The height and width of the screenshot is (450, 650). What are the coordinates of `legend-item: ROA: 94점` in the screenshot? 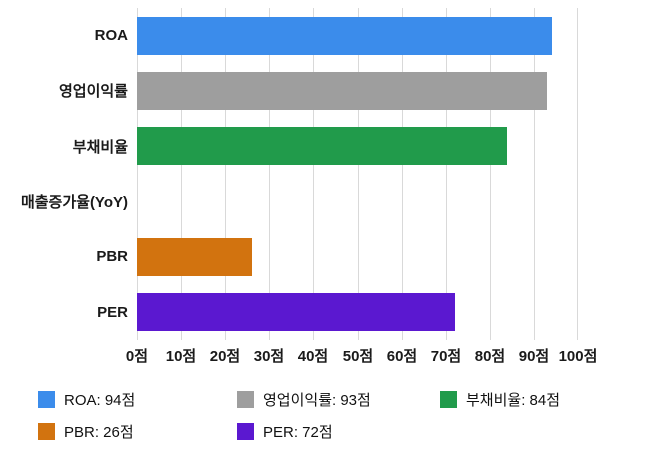 It's located at (86, 399).